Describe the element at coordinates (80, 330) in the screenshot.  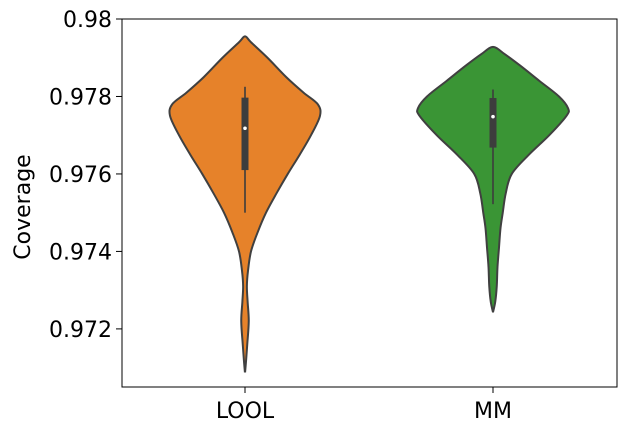
I see `y-tick-label: 0.972` at that location.